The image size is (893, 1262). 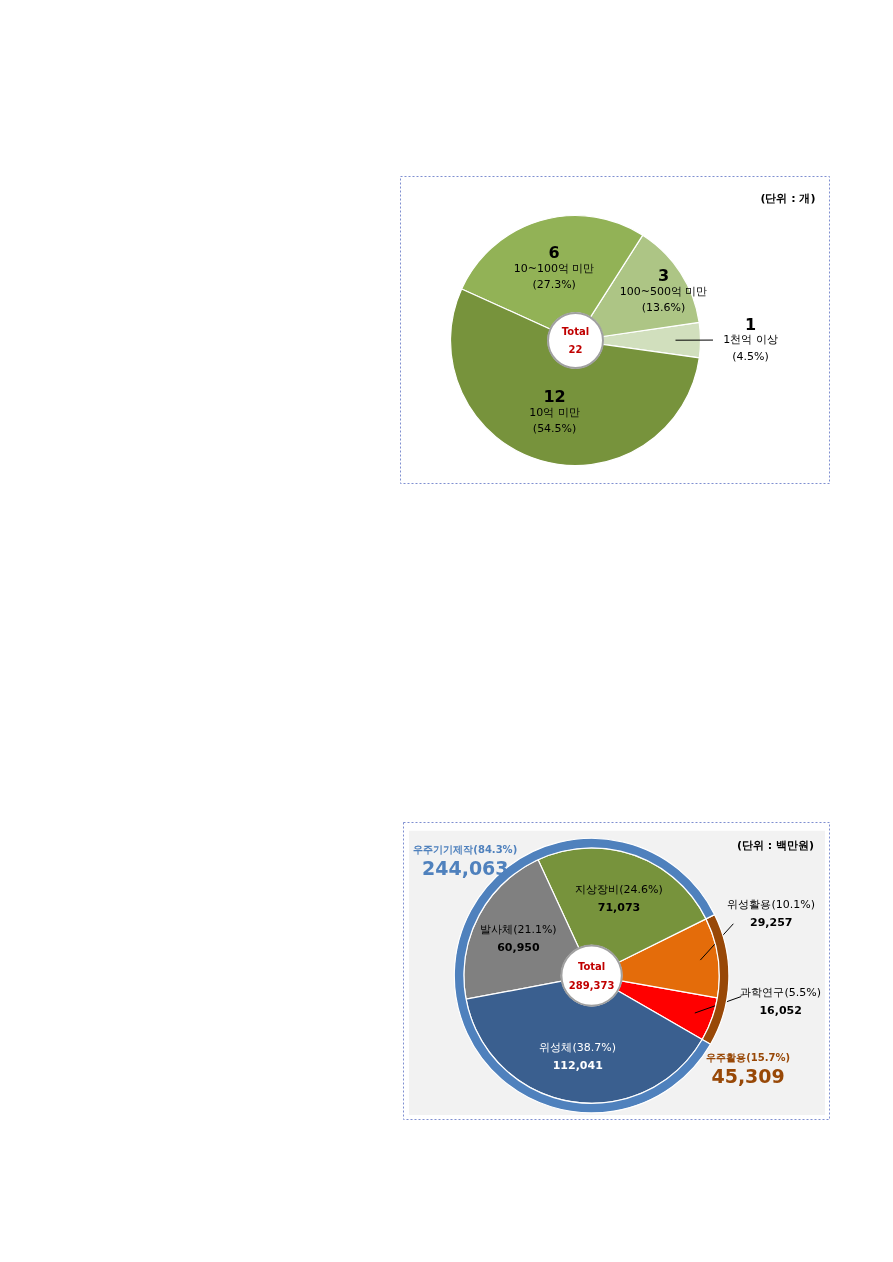 What do you see at coordinates (663, 300) in the screenshot?
I see `slice-label: 100~500억 미만 (13.6%)` at bounding box center [663, 300].